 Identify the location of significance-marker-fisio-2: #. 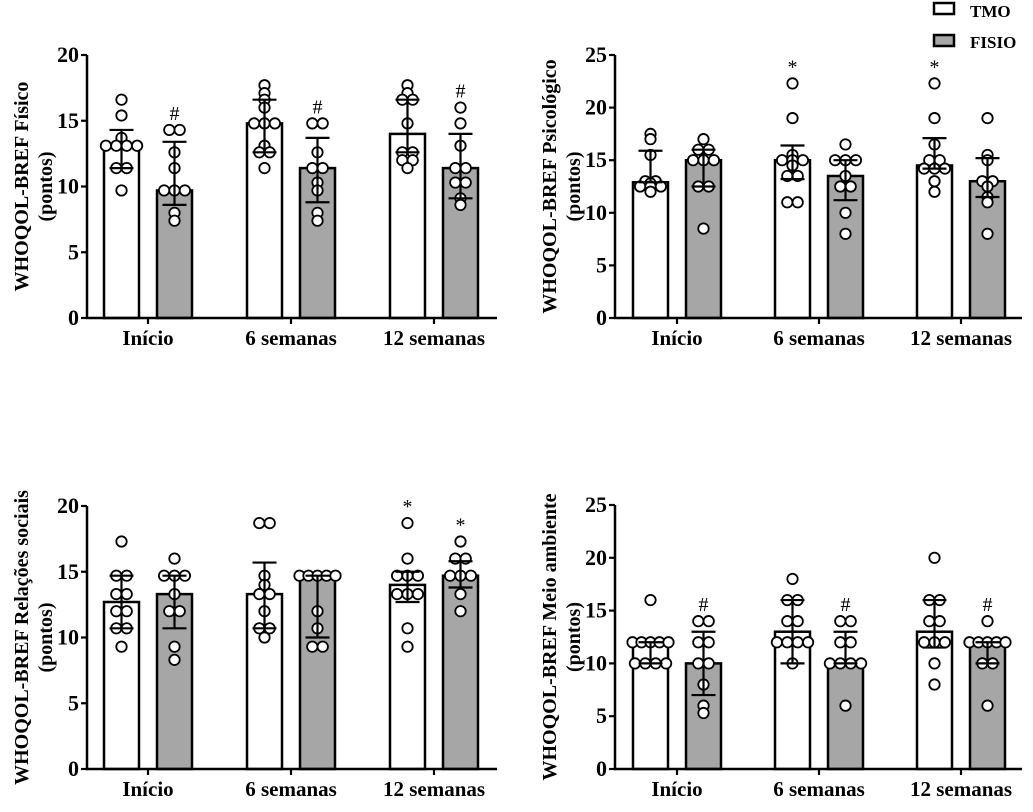
(461, 92).